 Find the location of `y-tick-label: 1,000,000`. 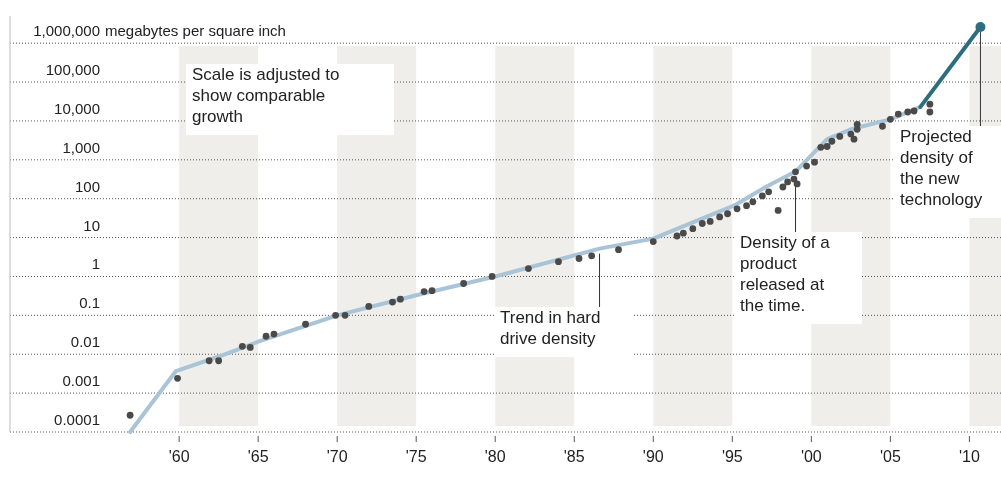

y-tick-label: 1,000,000 is located at coordinates (66, 31).